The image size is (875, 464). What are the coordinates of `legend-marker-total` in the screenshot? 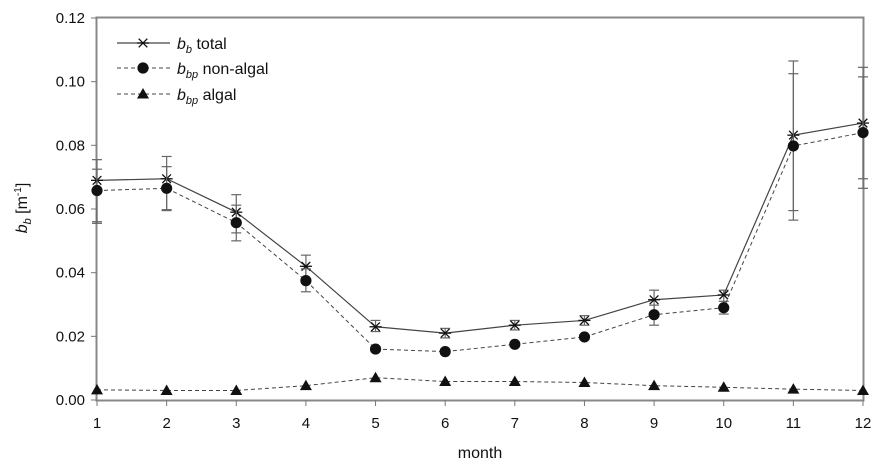 It's located at (143, 43).